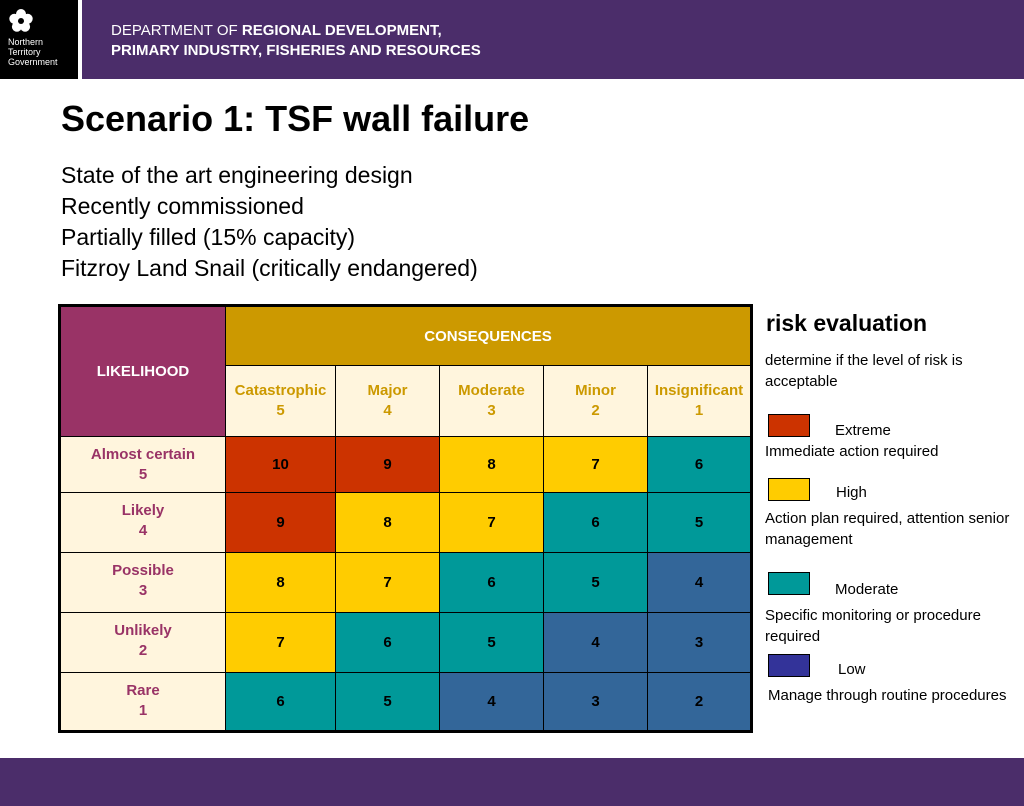 Image resolution: width=1024 pixels, height=806 pixels. I want to click on likelihood-score: 3, so click(143, 590).